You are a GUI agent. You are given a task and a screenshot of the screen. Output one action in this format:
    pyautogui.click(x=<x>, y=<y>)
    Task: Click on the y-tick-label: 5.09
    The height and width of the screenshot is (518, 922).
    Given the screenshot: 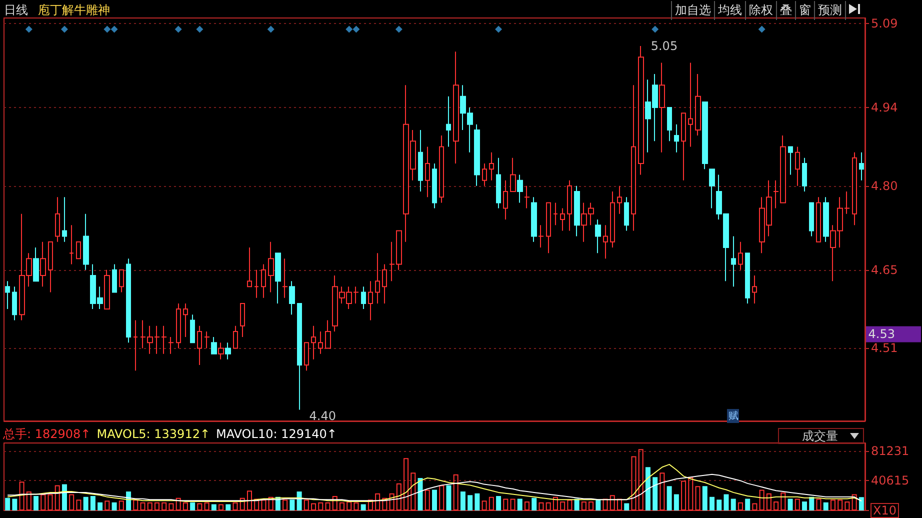 What is the action you would take?
    pyautogui.click(x=884, y=23)
    